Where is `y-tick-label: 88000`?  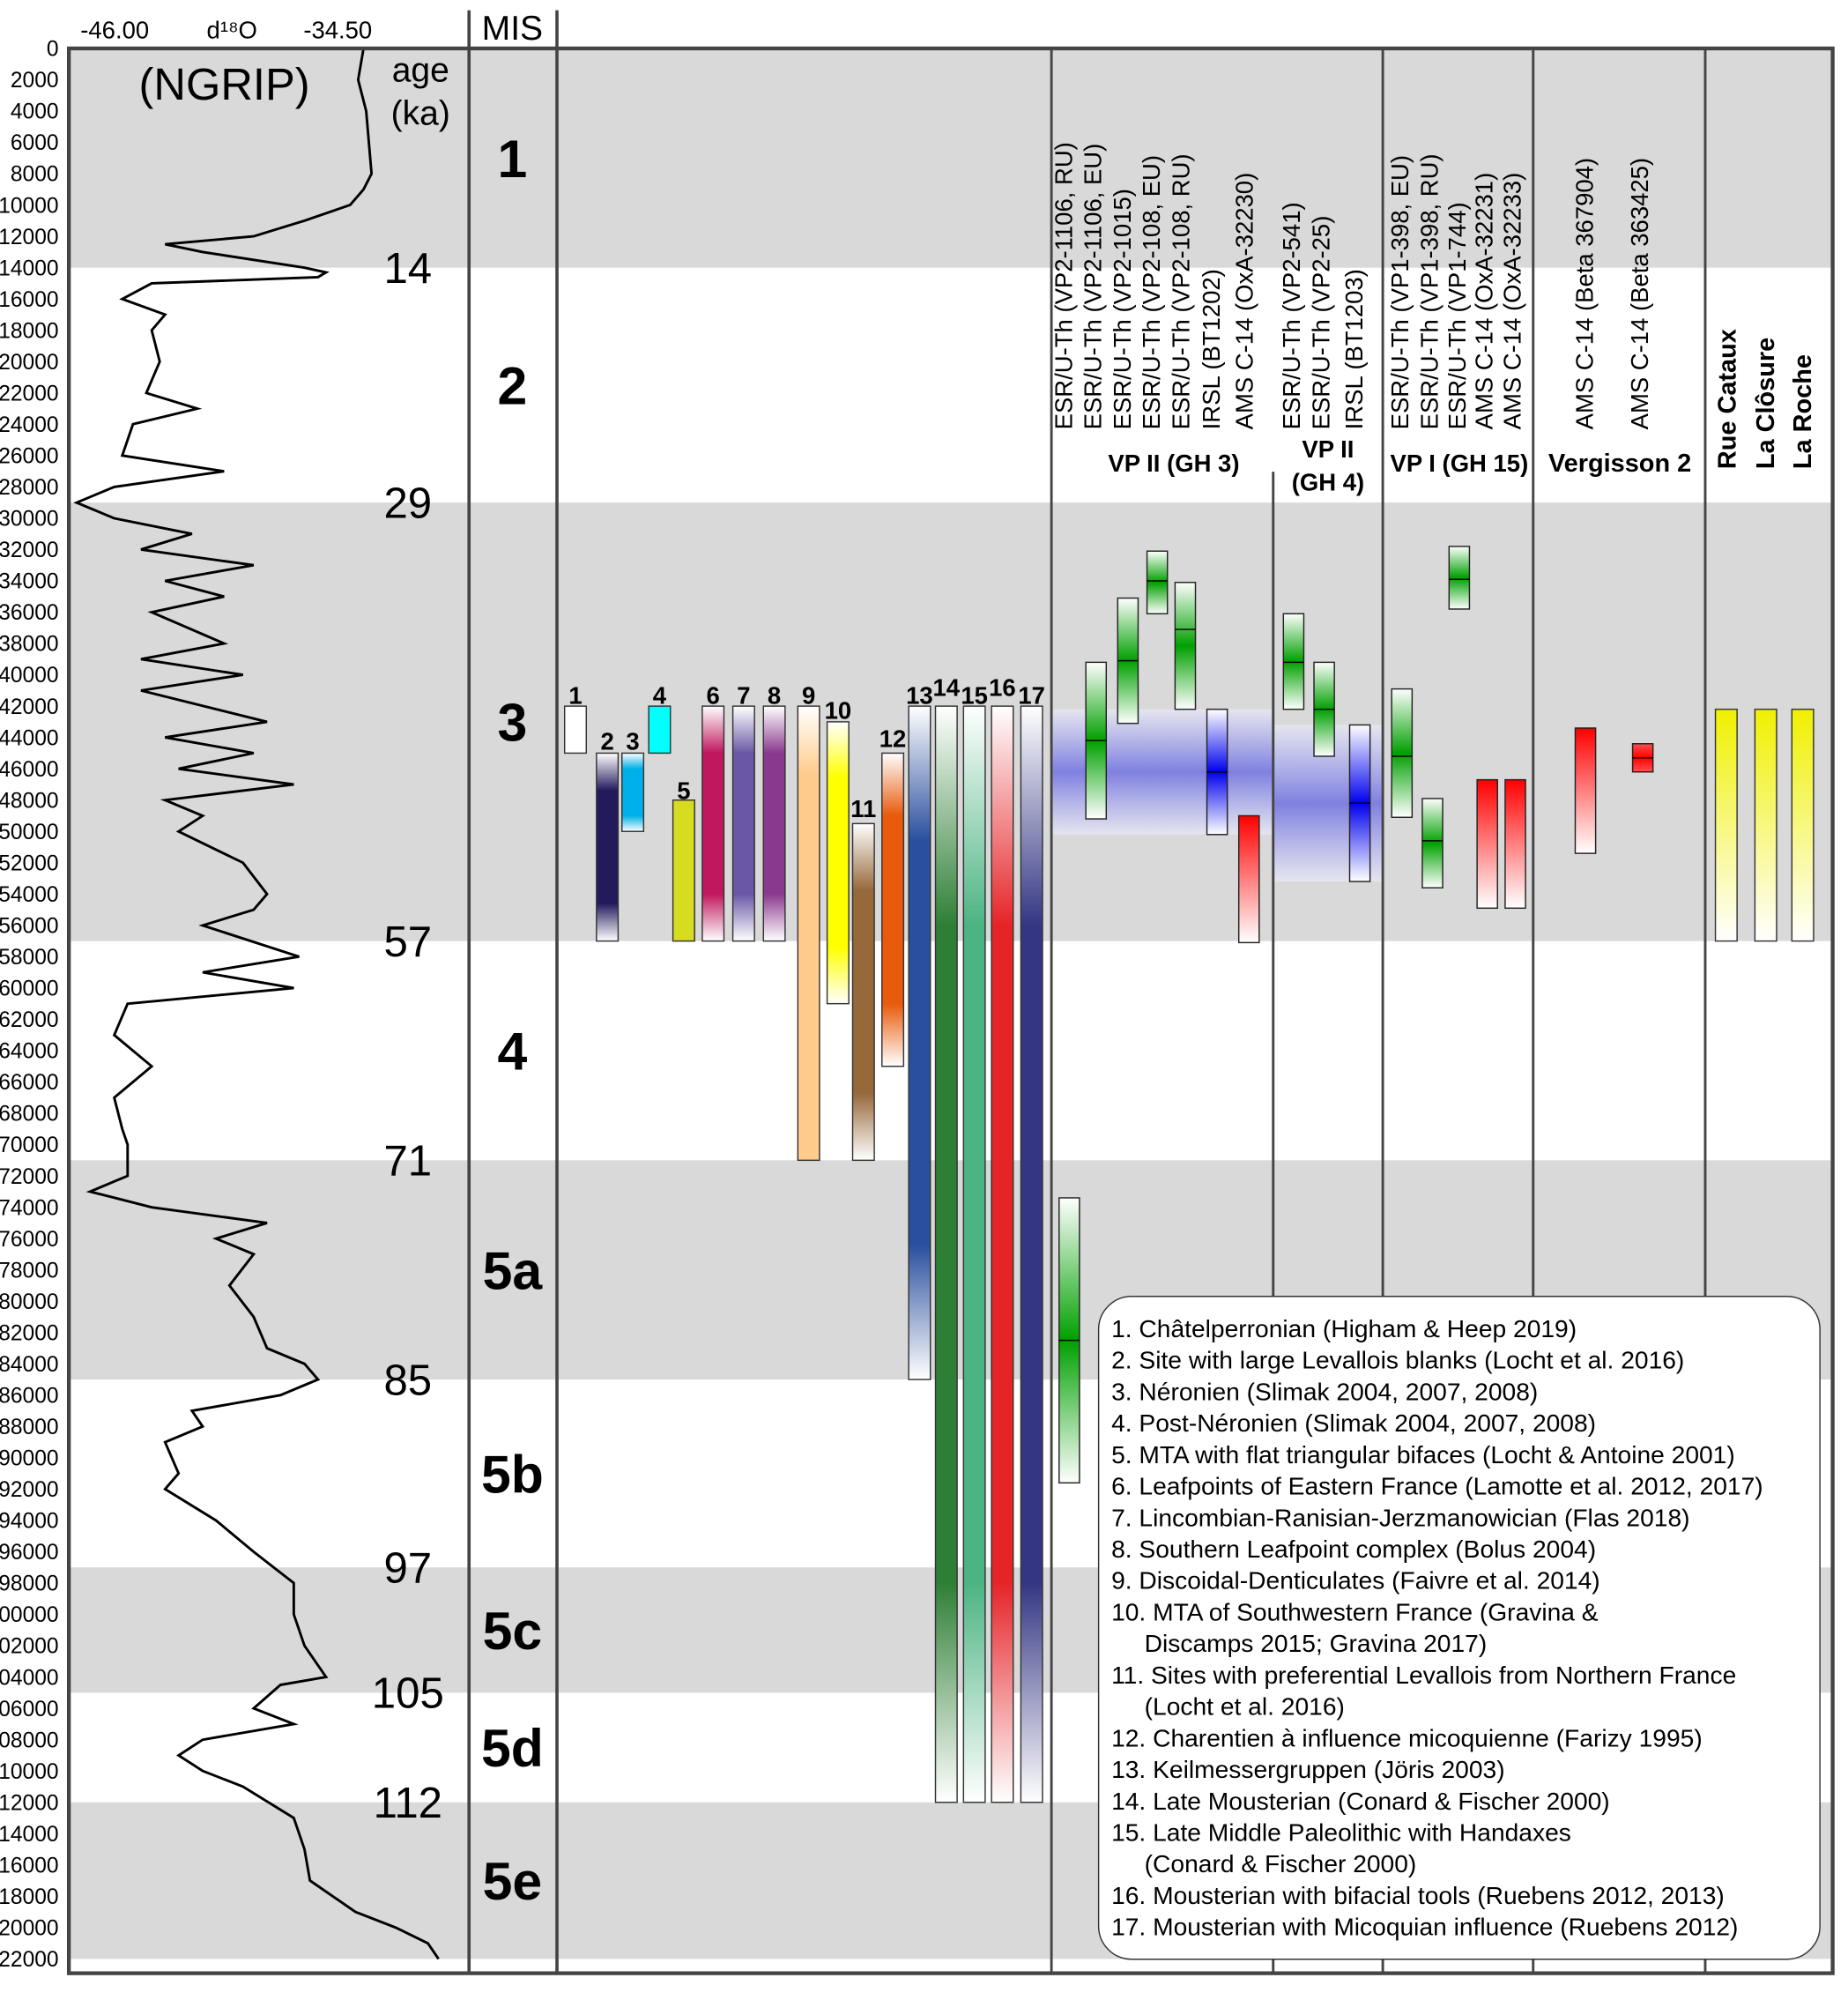
y-tick-label: 88000 is located at coordinates (29, 1428).